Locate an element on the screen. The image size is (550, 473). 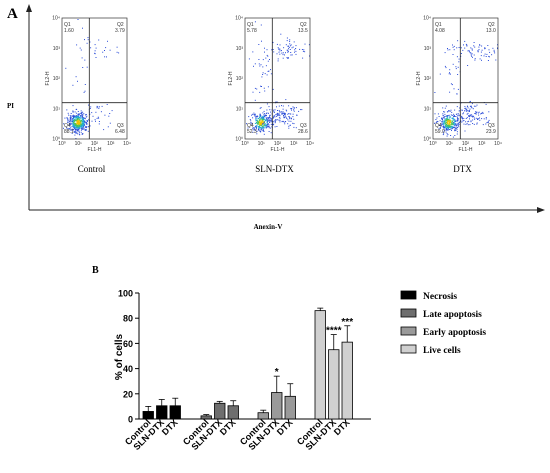
q3-value: 28.6 is located at coordinates (303, 132).